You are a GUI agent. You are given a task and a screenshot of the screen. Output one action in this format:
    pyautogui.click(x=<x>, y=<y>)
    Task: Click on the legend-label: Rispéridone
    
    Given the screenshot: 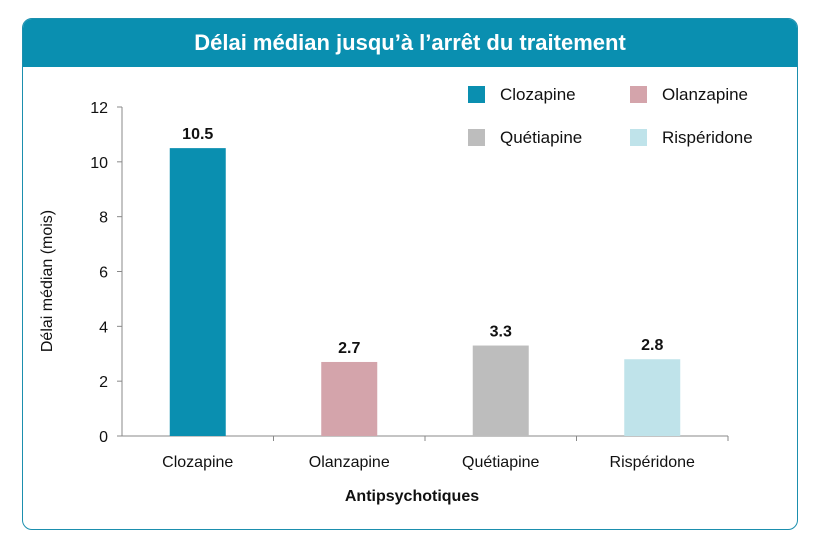 What is the action you would take?
    pyautogui.click(x=707, y=137)
    